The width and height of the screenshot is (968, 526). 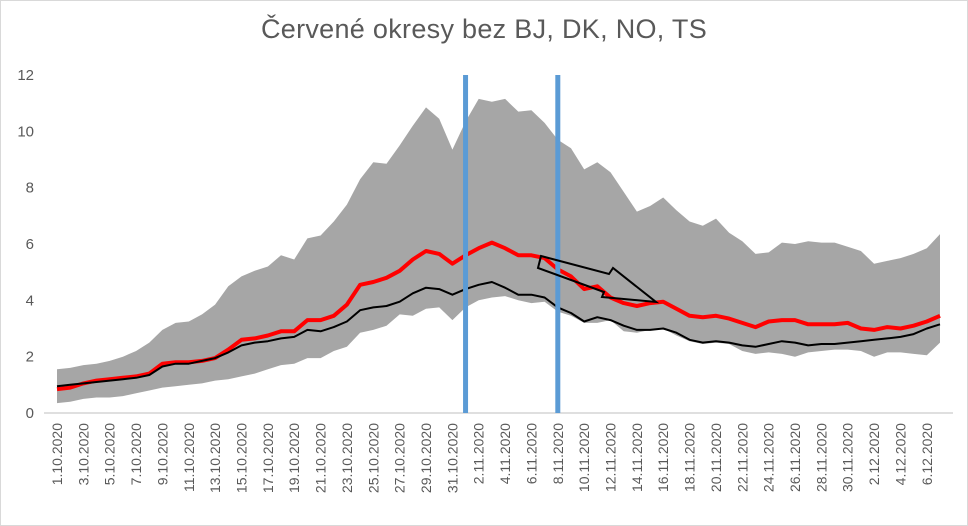 What do you see at coordinates (162, 454) in the screenshot?
I see `x-tick-label: 9.10.2020` at bounding box center [162, 454].